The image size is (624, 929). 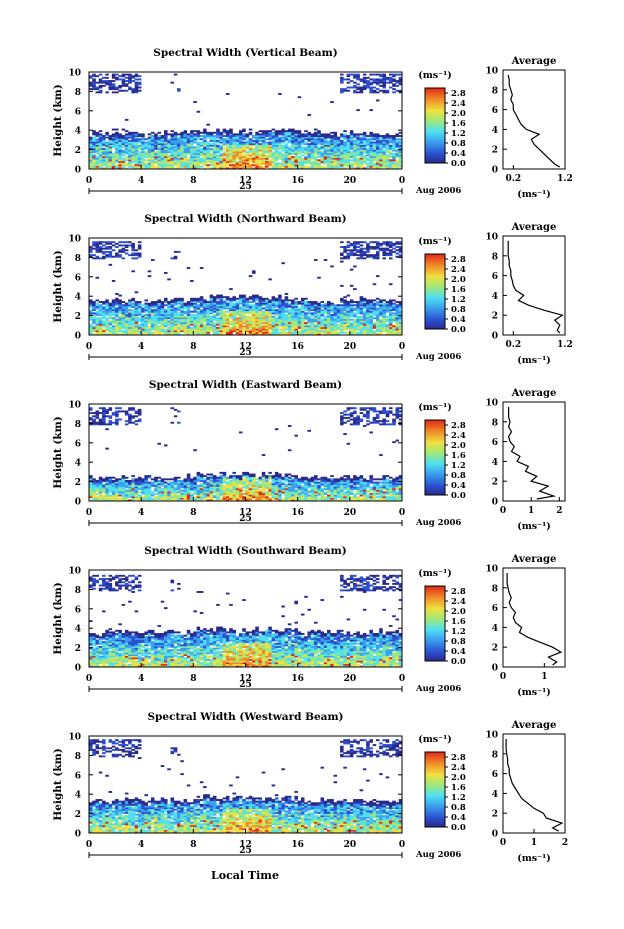 I want to click on colorbar-tick-label: 0.0, so click(x=458, y=330).